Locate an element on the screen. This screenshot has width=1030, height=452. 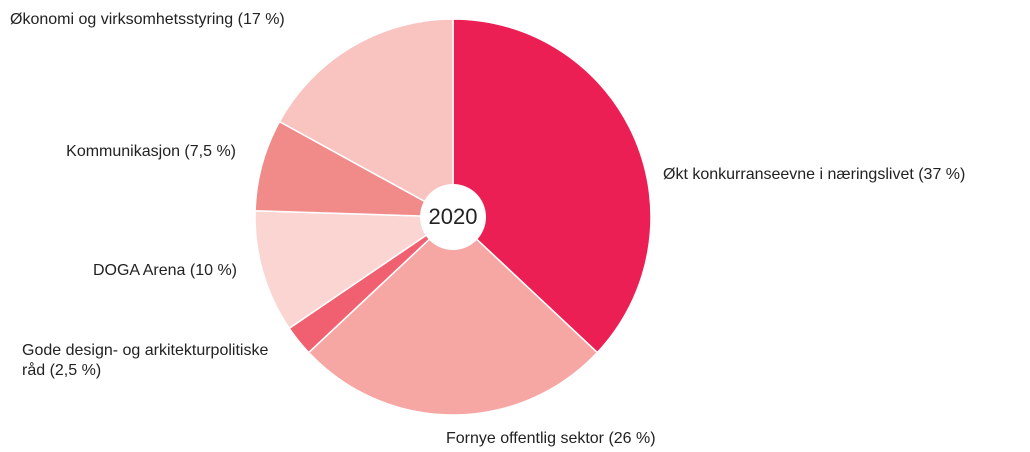
center-hole is located at coordinates (453, 217).